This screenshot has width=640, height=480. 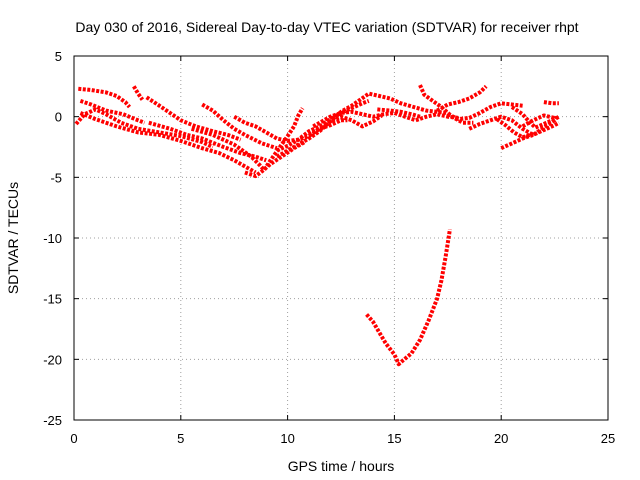 I want to click on x-tick-label: 25, so click(x=608, y=438).